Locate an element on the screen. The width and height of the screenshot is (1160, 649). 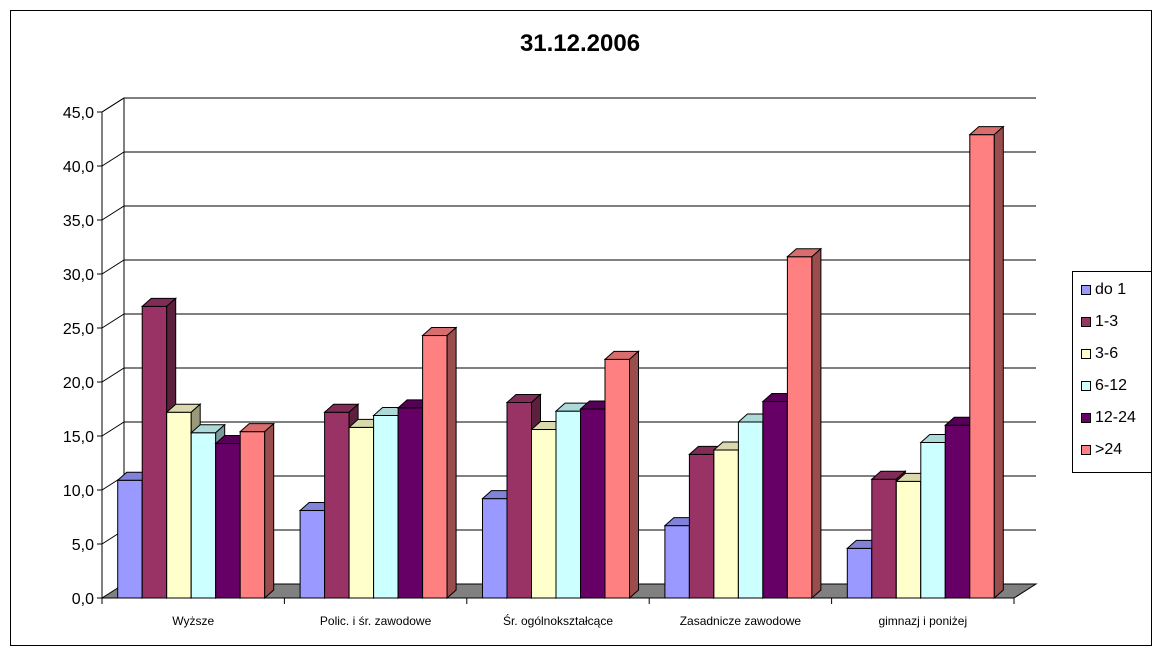
y-tick-label: 10,0 is located at coordinates (78, 491).